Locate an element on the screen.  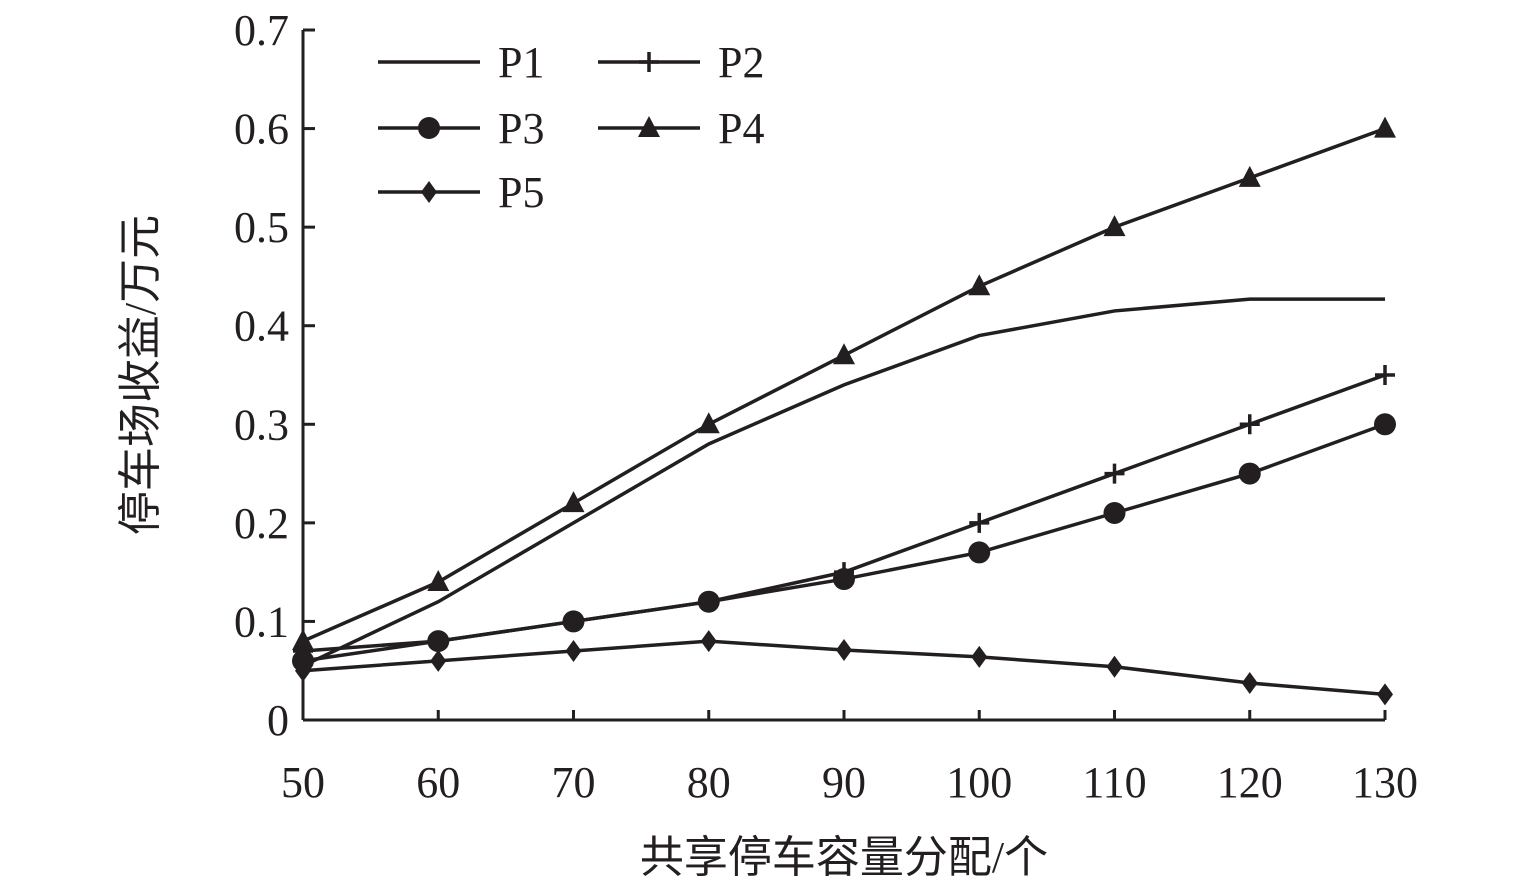
legend-item-p2: P2 is located at coordinates (681, 62).